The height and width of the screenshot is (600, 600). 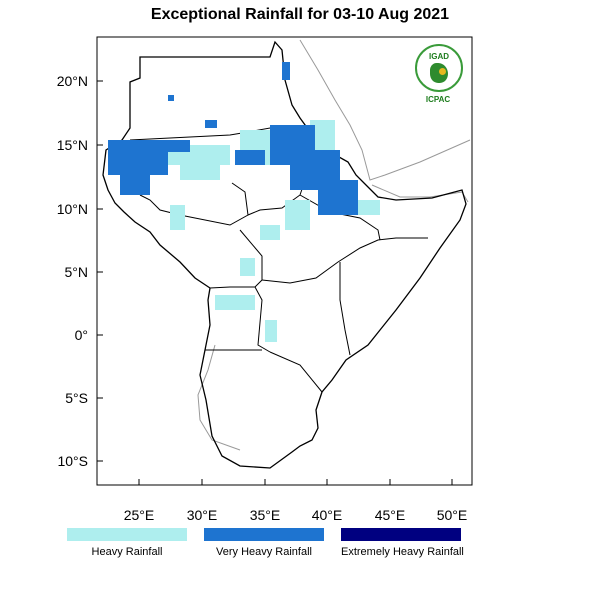 I want to click on region-dot-icon, so click(x=442, y=71).